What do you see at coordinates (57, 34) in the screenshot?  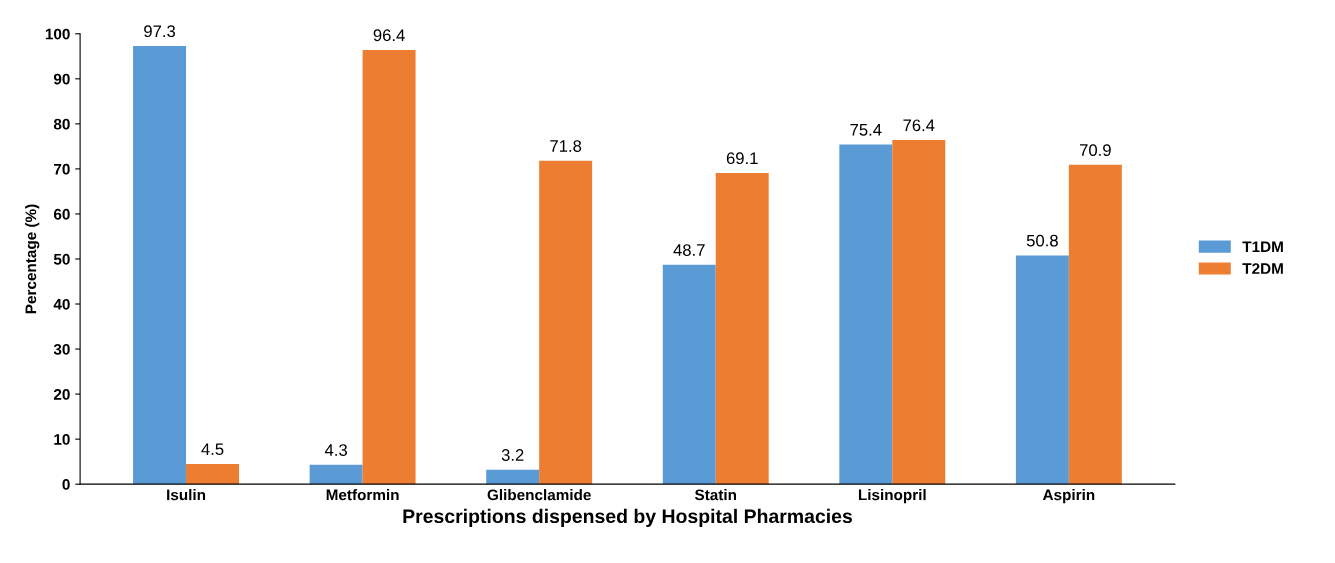 I see `y-tick-label: 100` at bounding box center [57, 34].